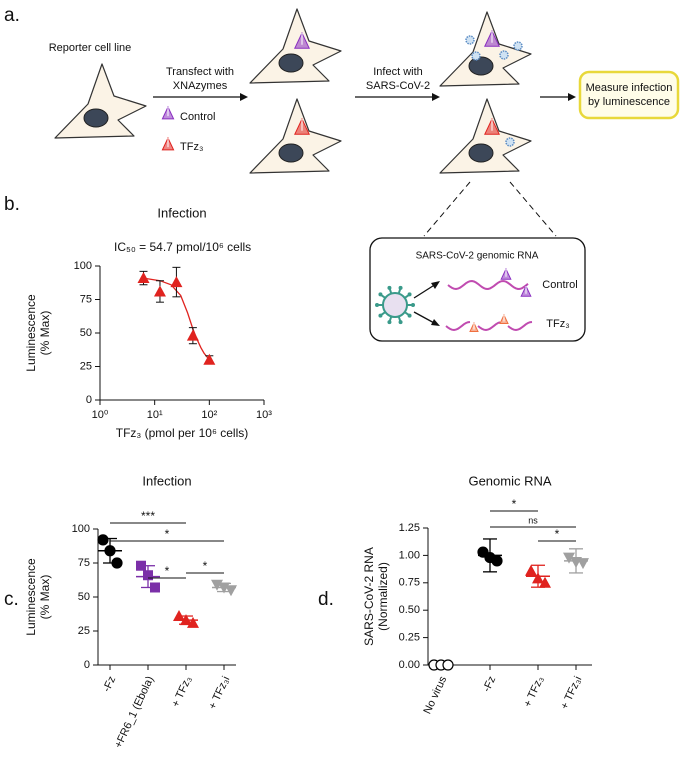  Describe the element at coordinates (264, 415) in the screenshot. I see `x-tick-label: 10³` at that location.